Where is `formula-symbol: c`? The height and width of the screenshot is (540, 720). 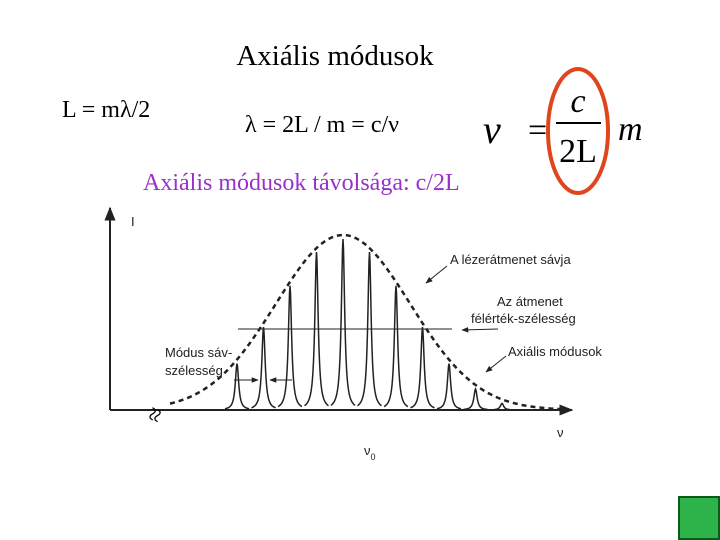 formula-symbol: c is located at coordinates (577, 101).